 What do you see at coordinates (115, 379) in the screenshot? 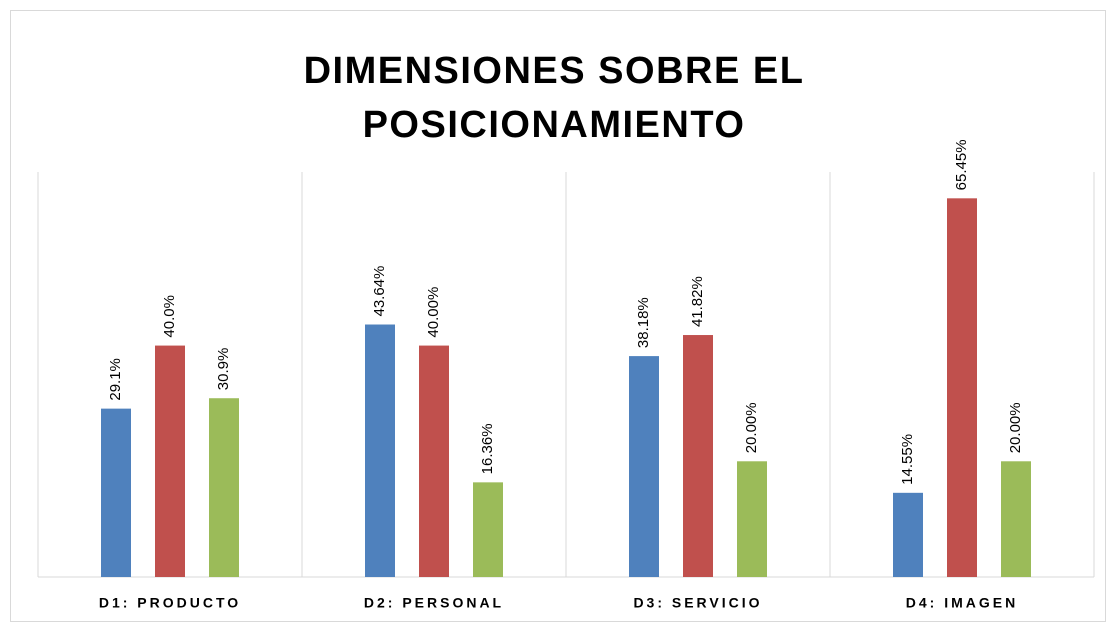
I see `value-label: 29.1%` at bounding box center [115, 379].